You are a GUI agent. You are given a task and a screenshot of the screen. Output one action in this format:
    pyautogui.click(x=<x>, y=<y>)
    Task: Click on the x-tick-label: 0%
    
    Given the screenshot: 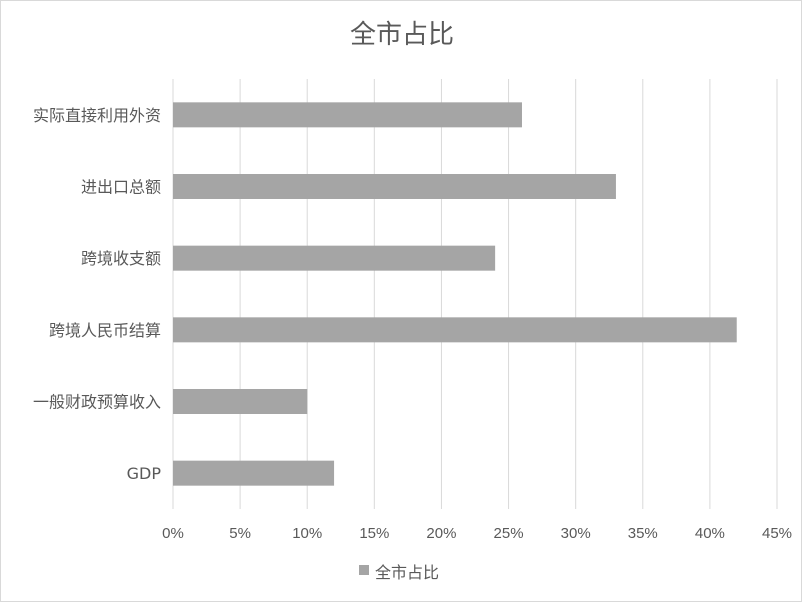 What is the action you would take?
    pyautogui.click(x=173, y=533)
    